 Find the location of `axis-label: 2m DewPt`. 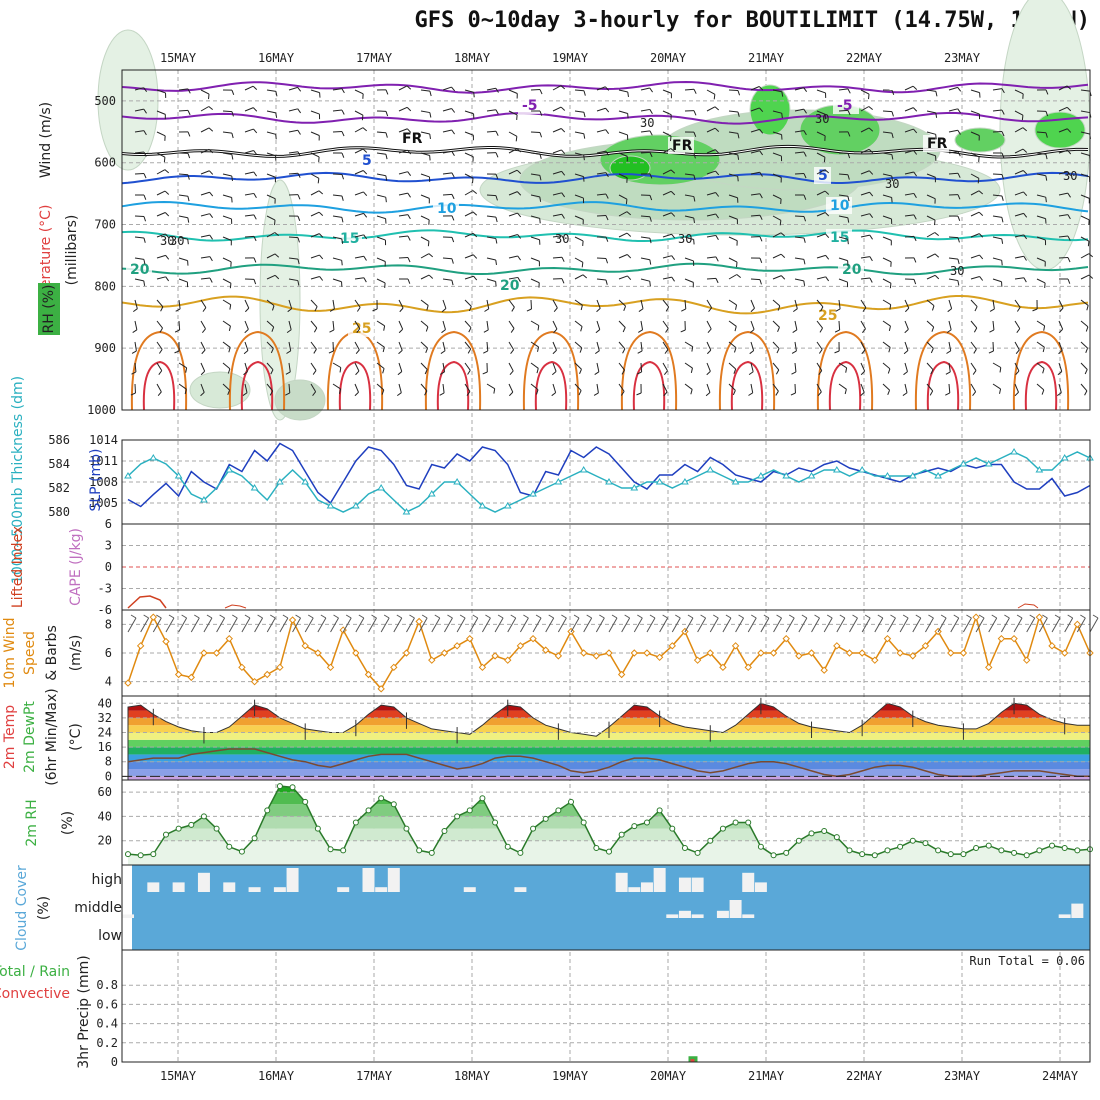

axis-label: 2m DewPt is located at coordinates (30, 737).